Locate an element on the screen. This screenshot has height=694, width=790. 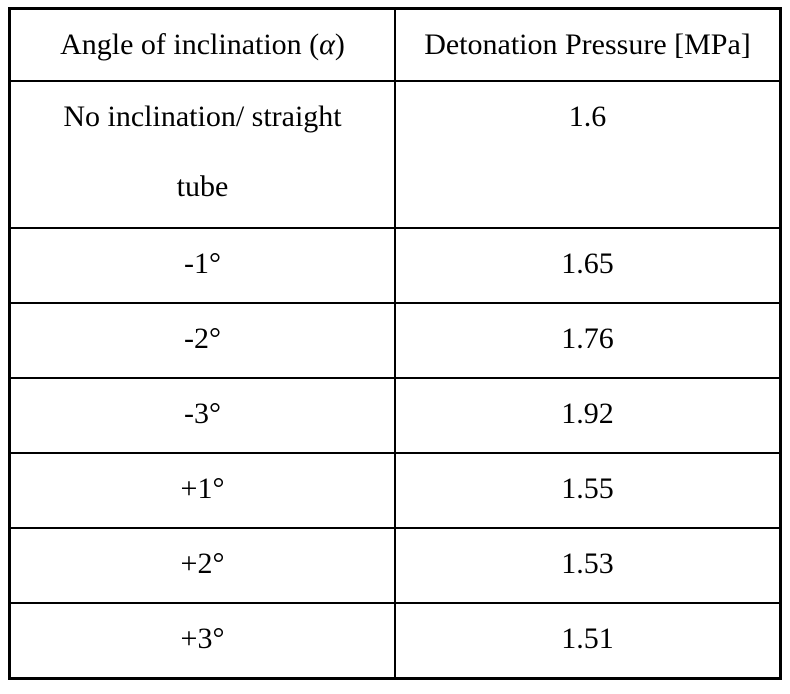
pressure-cell: 1.51 is located at coordinates (588, 640).